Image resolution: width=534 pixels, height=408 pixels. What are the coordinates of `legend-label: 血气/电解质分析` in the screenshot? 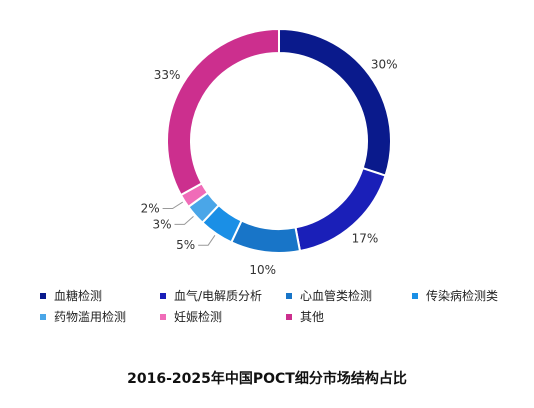 It's located at (218, 296).